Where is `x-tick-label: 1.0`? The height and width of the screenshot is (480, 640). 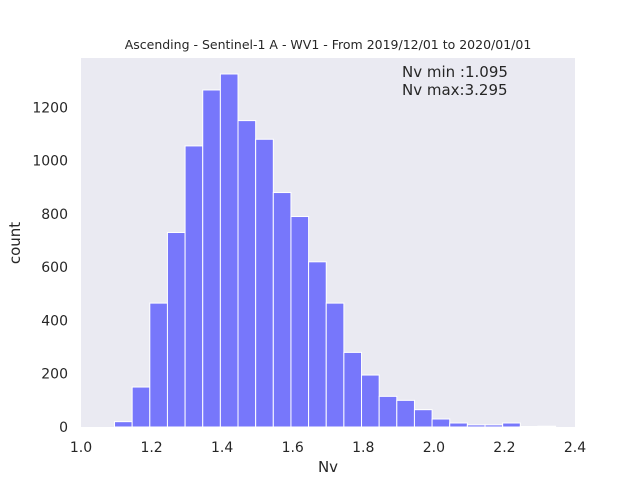
x-tick-label: 1.0 is located at coordinates (81, 448).